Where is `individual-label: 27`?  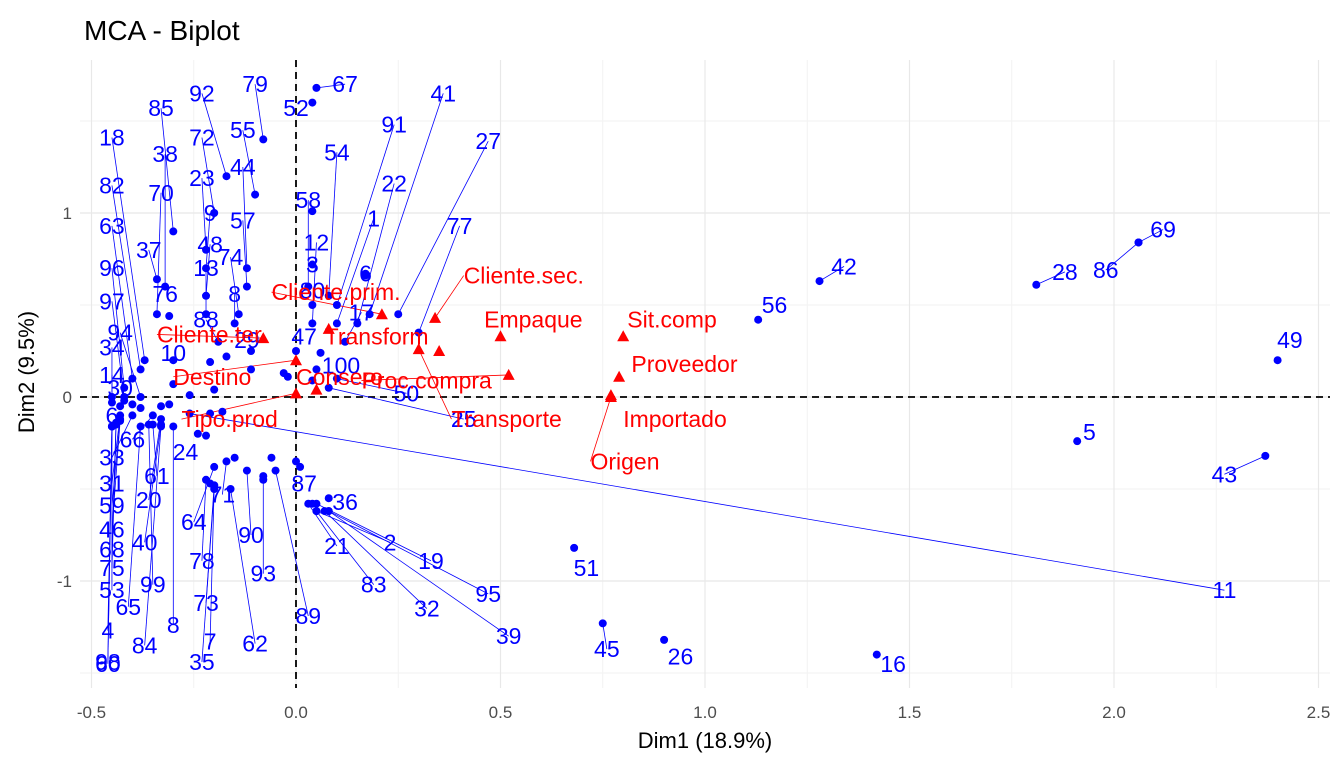
individual-label: 27 is located at coordinates (488, 141).